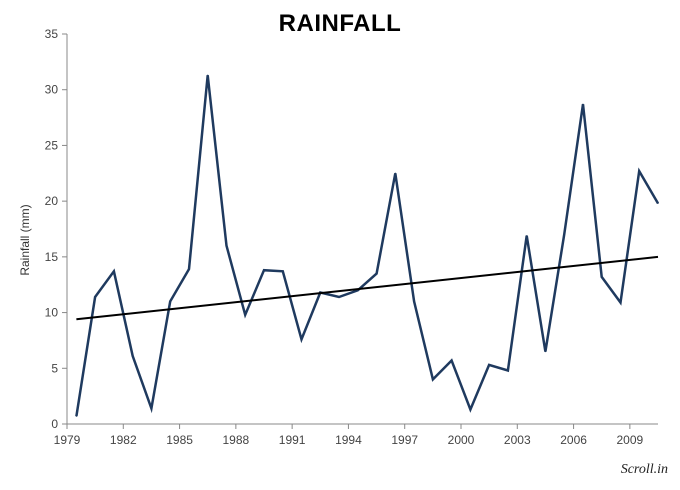 This screenshot has width=680, height=490. Describe the element at coordinates (67, 440) in the screenshot. I see `x-tick-label: 1979` at that location.